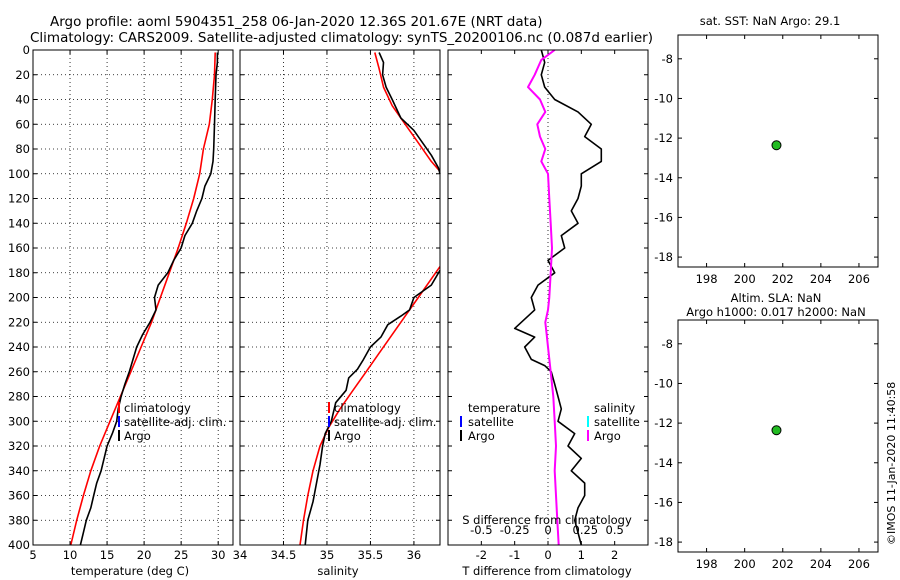 Image resolution: width=900 pixels, height=580 pixels. I want to click on y-tick-label: 120, so click(19, 199).